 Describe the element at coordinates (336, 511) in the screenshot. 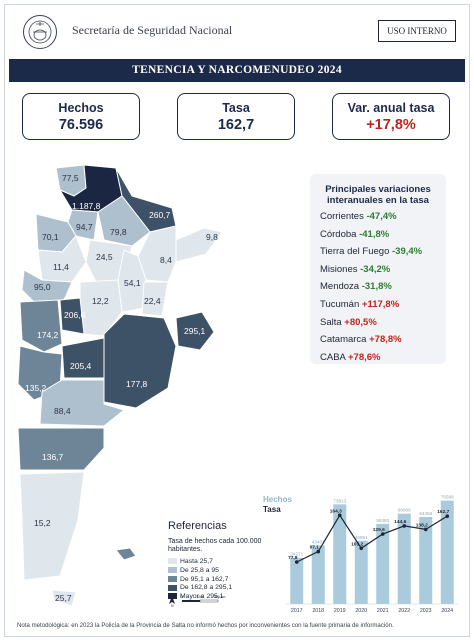

I see `point-label-2019: 164,3` at that location.